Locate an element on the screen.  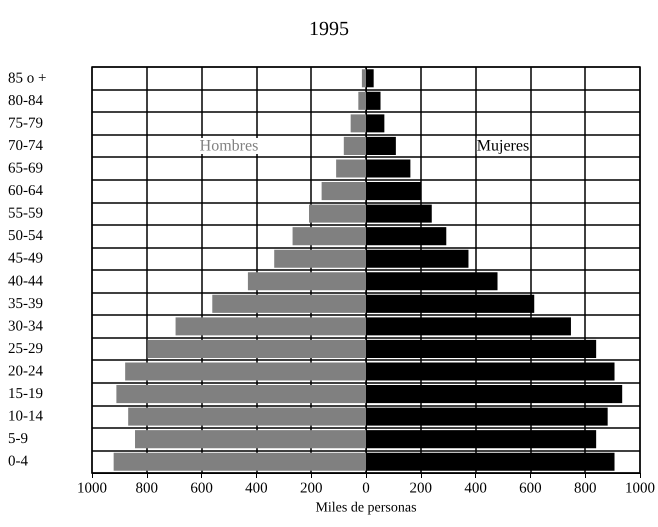
y-tick-label: 75-79 is located at coordinates (25, 123).